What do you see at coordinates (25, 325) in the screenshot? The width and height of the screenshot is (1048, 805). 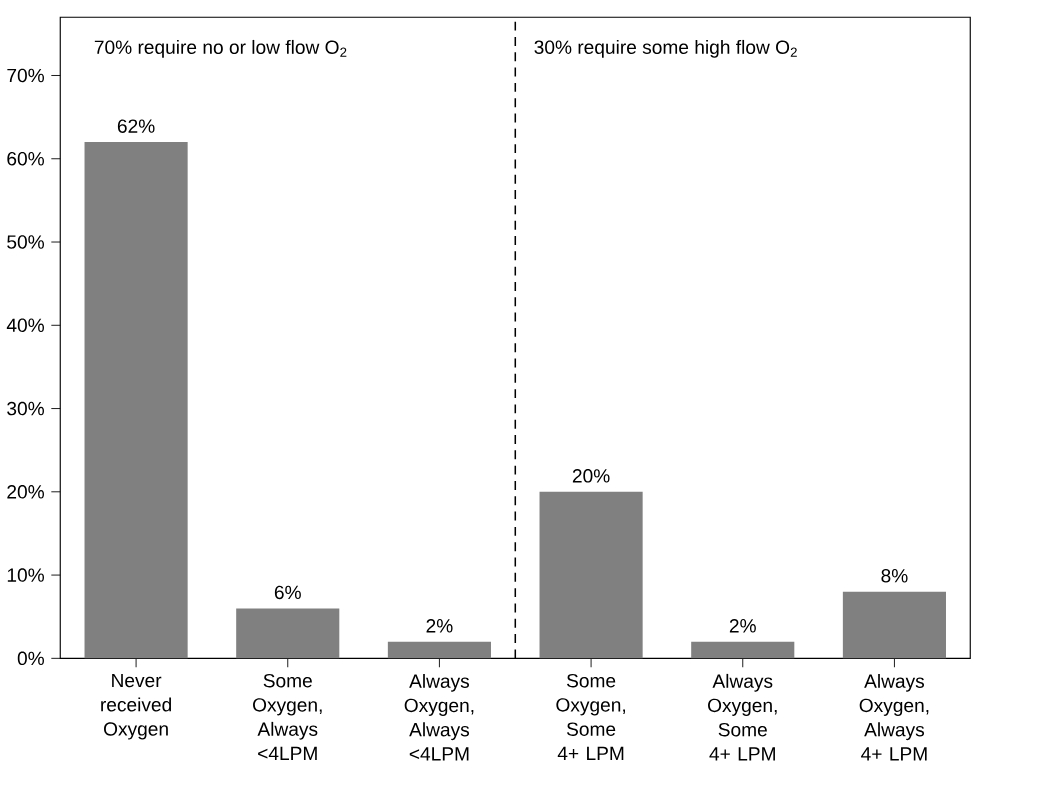 I see `y-tick-label: 40%` at bounding box center [25, 325].